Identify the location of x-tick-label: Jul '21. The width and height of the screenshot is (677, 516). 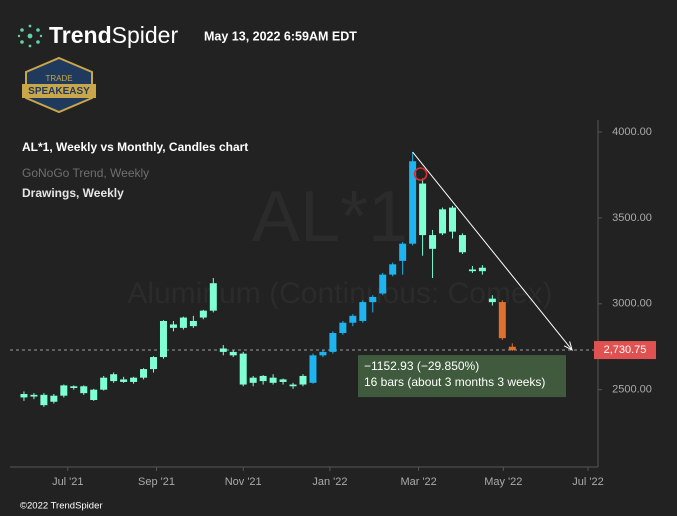
(67, 482).